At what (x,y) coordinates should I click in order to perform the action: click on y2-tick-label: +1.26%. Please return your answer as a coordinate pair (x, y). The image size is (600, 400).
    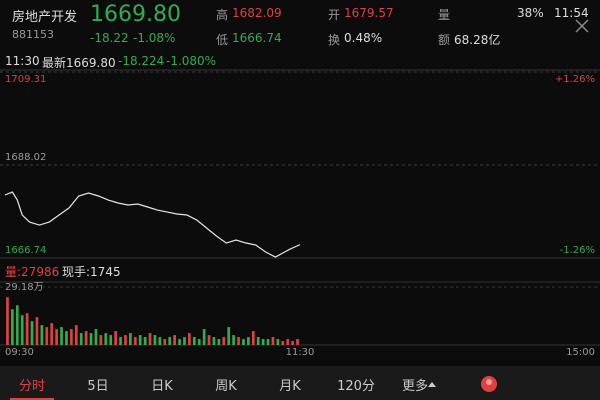
    Looking at the image, I should click on (575, 79).